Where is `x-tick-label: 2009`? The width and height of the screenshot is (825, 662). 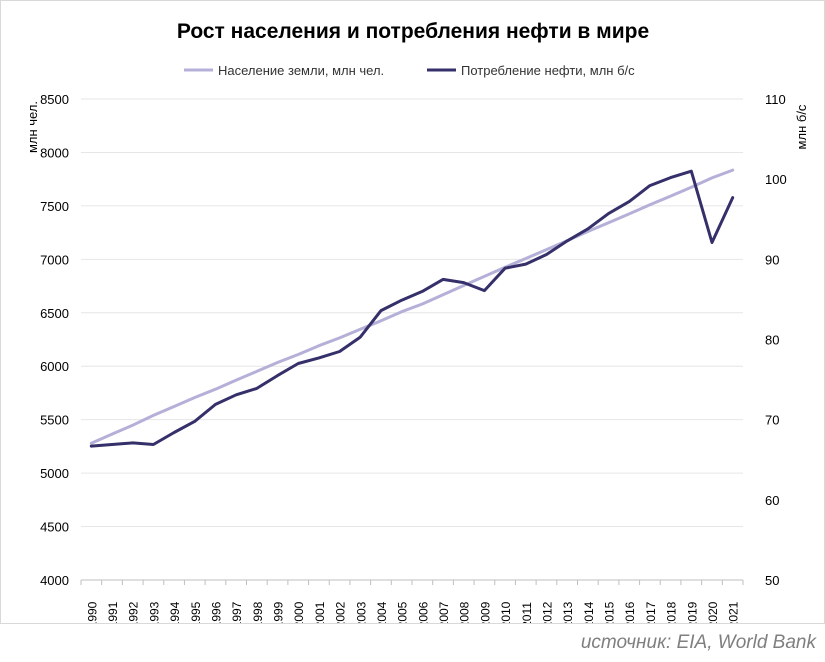
x-tick-label: 2009 is located at coordinates (485, 612).